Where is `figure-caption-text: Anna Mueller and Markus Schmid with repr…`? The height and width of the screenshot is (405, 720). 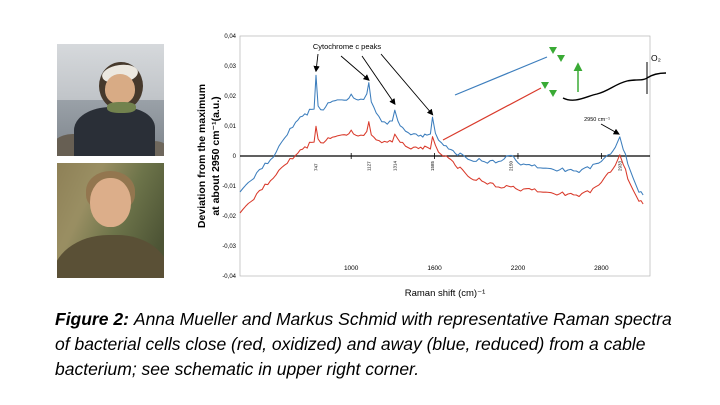
figure-caption-text: Anna Mueller and Markus Schmid with repr… is located at coordinates (363, 344).